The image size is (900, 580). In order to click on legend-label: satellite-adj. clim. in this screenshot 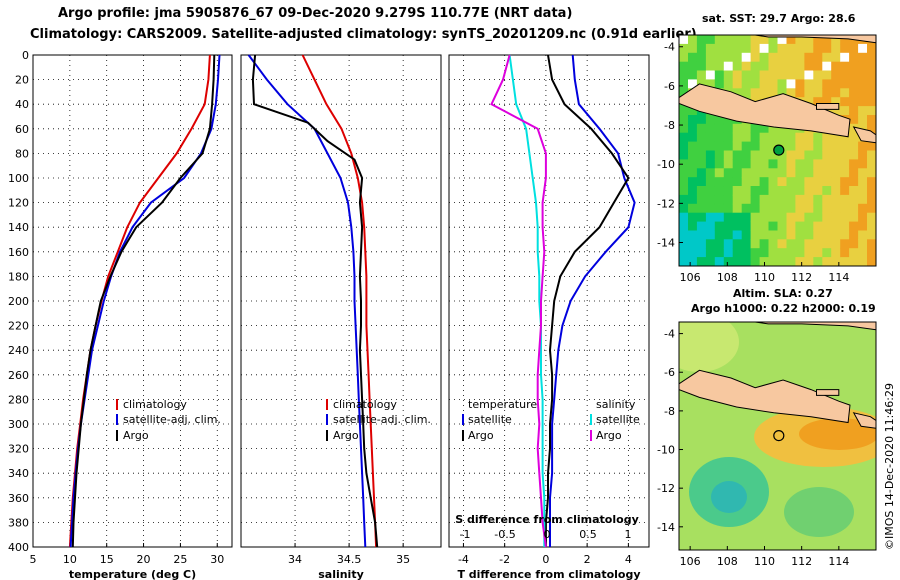, I will do `click(172, 419)`.